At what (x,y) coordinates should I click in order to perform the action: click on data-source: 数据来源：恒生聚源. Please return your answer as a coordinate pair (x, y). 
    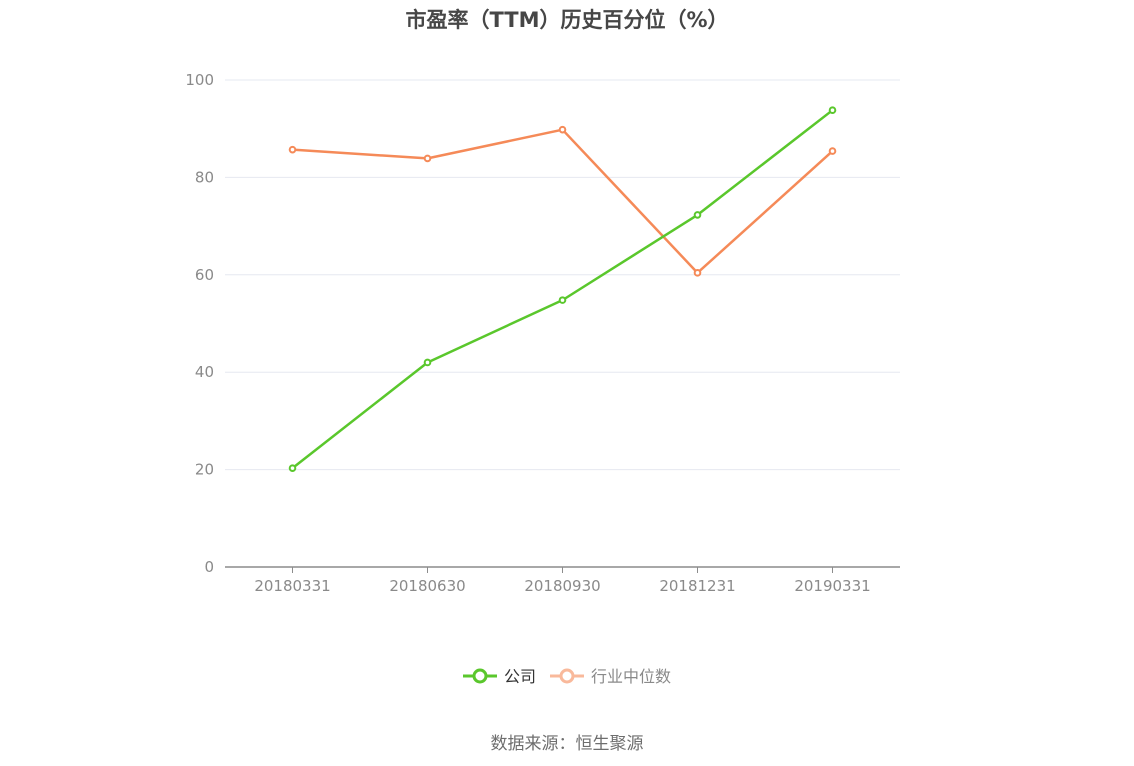
    Looking at the image, I should click on (567, 744).